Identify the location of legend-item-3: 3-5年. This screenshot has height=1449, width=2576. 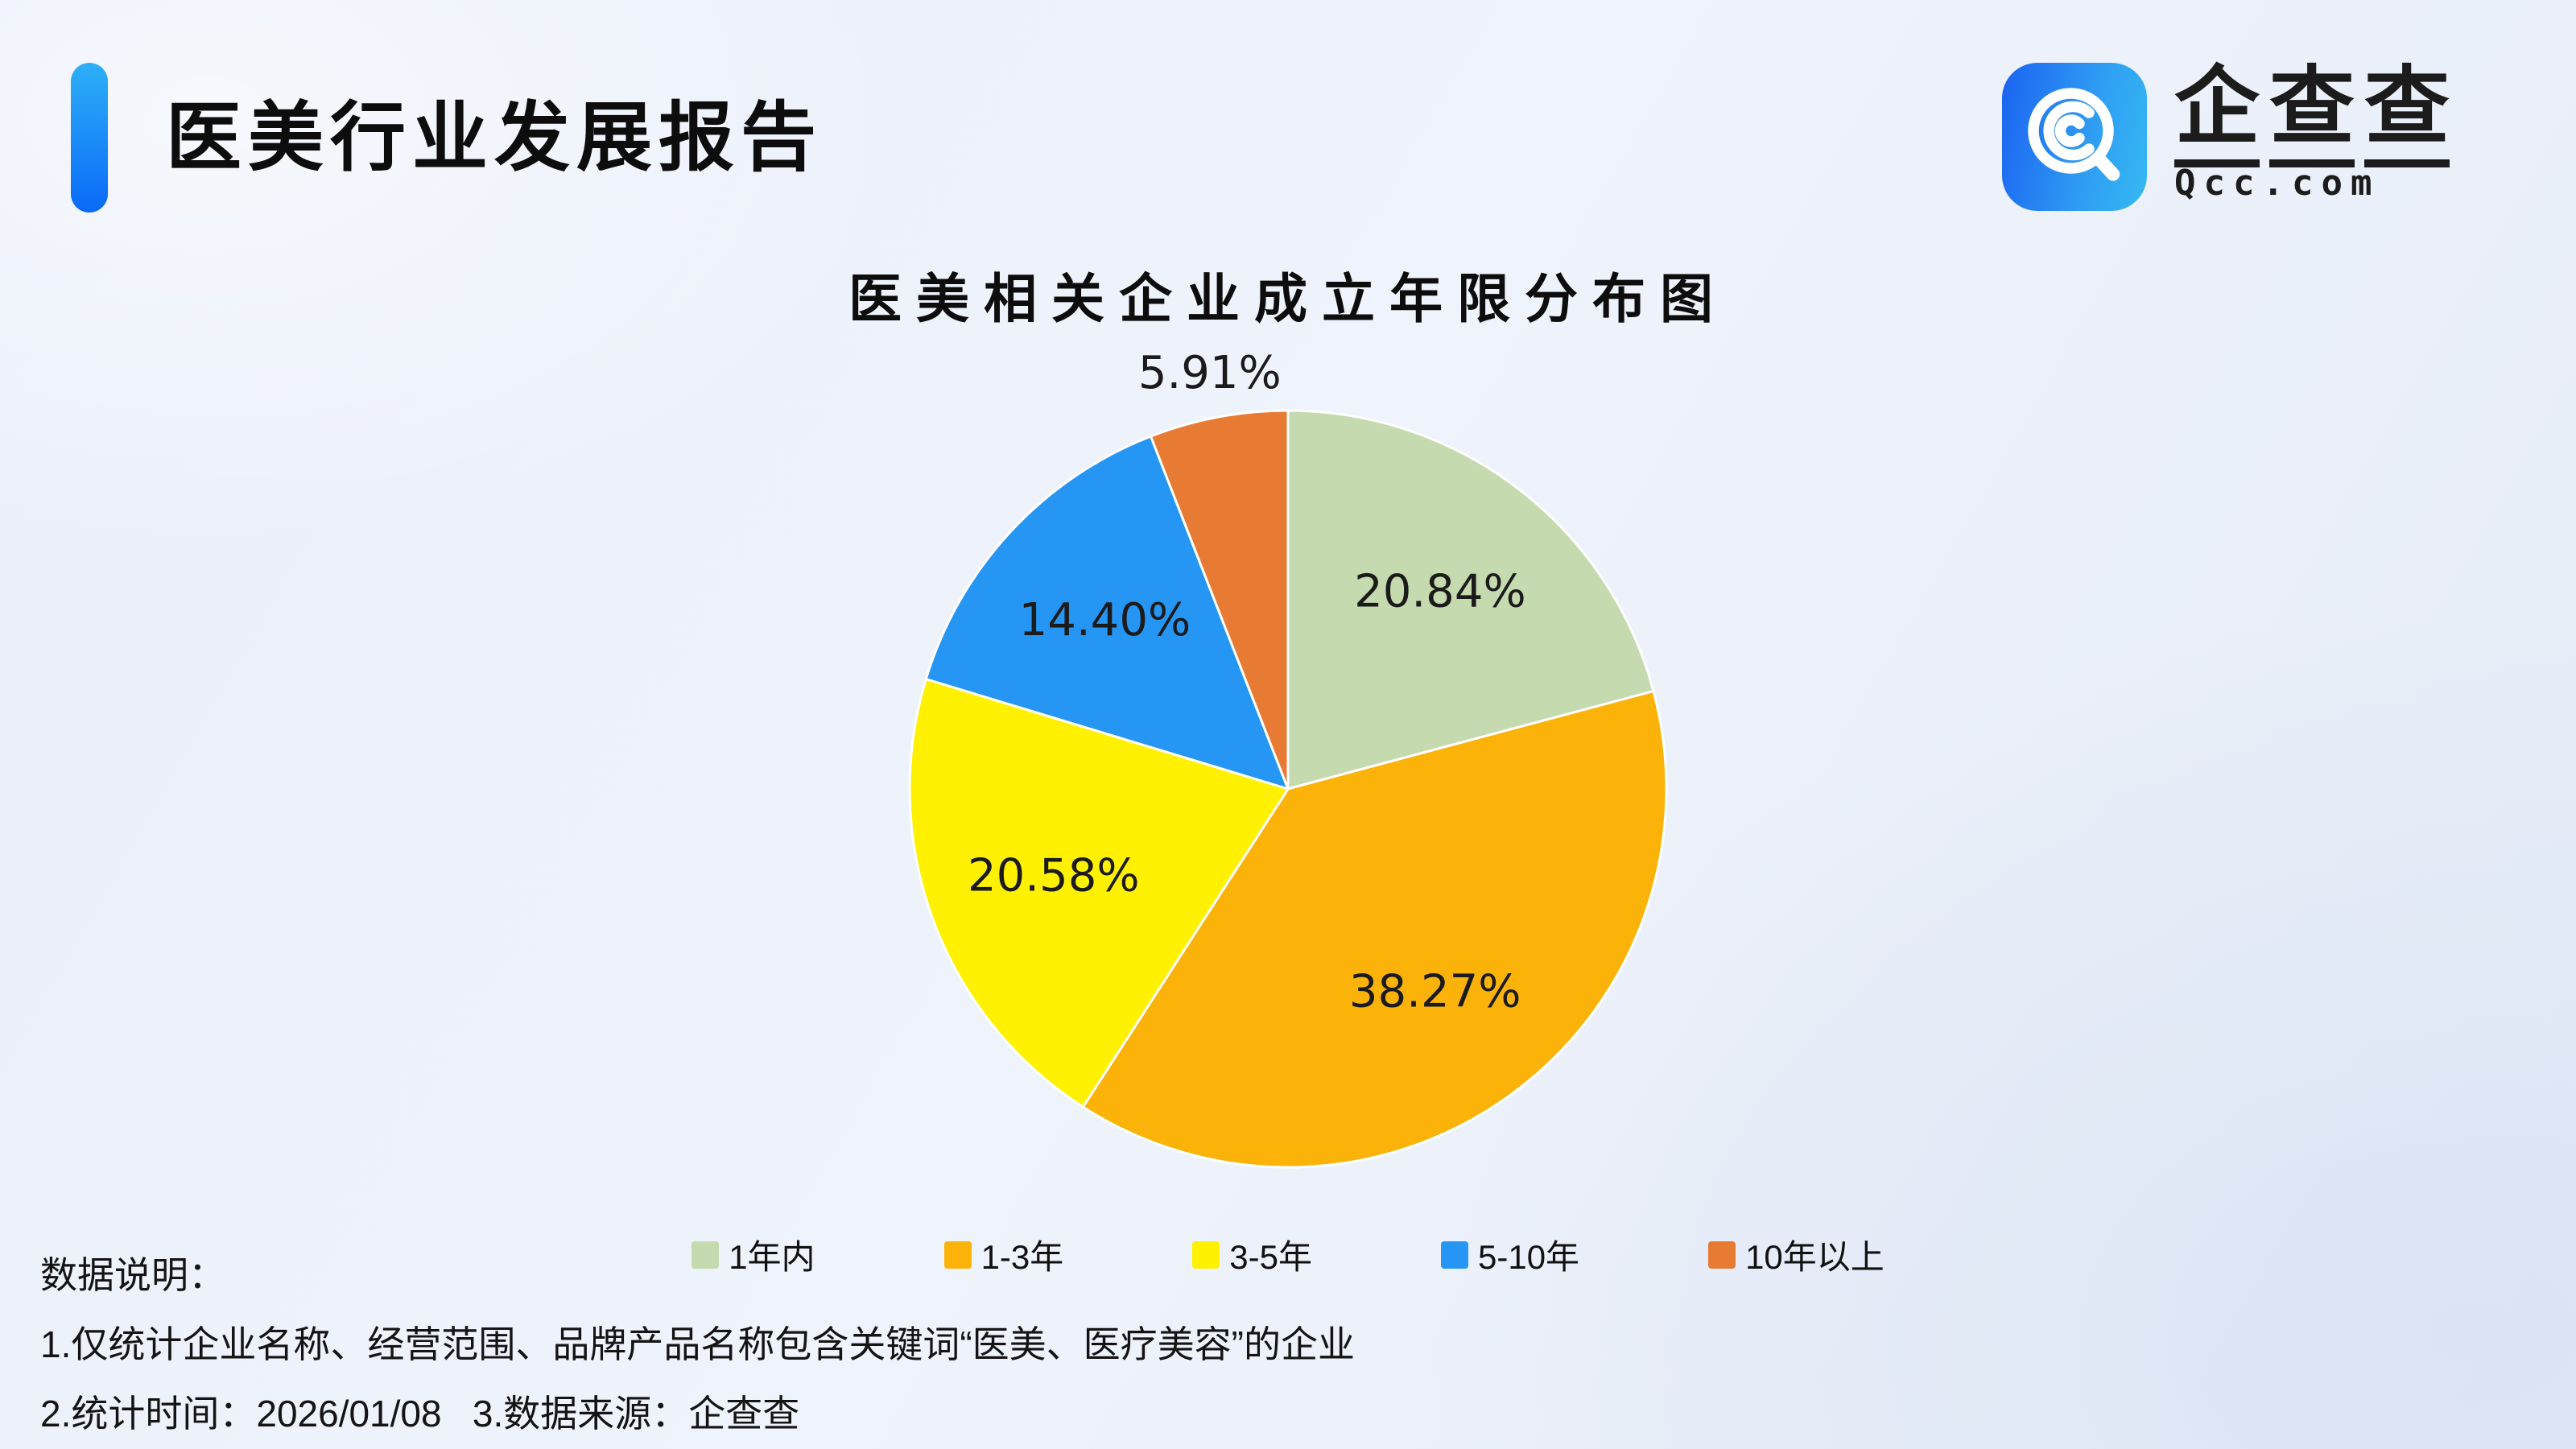
(1252, 1254).